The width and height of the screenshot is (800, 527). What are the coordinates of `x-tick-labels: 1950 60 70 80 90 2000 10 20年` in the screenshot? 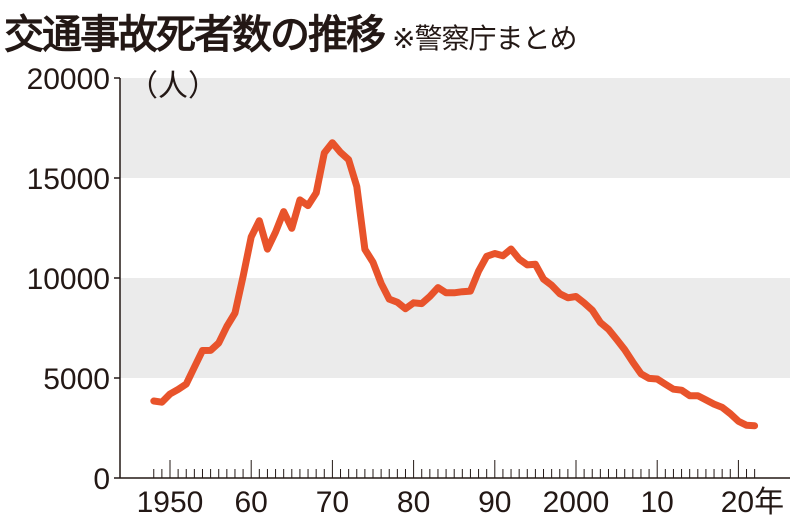 It's located at (460, 502).